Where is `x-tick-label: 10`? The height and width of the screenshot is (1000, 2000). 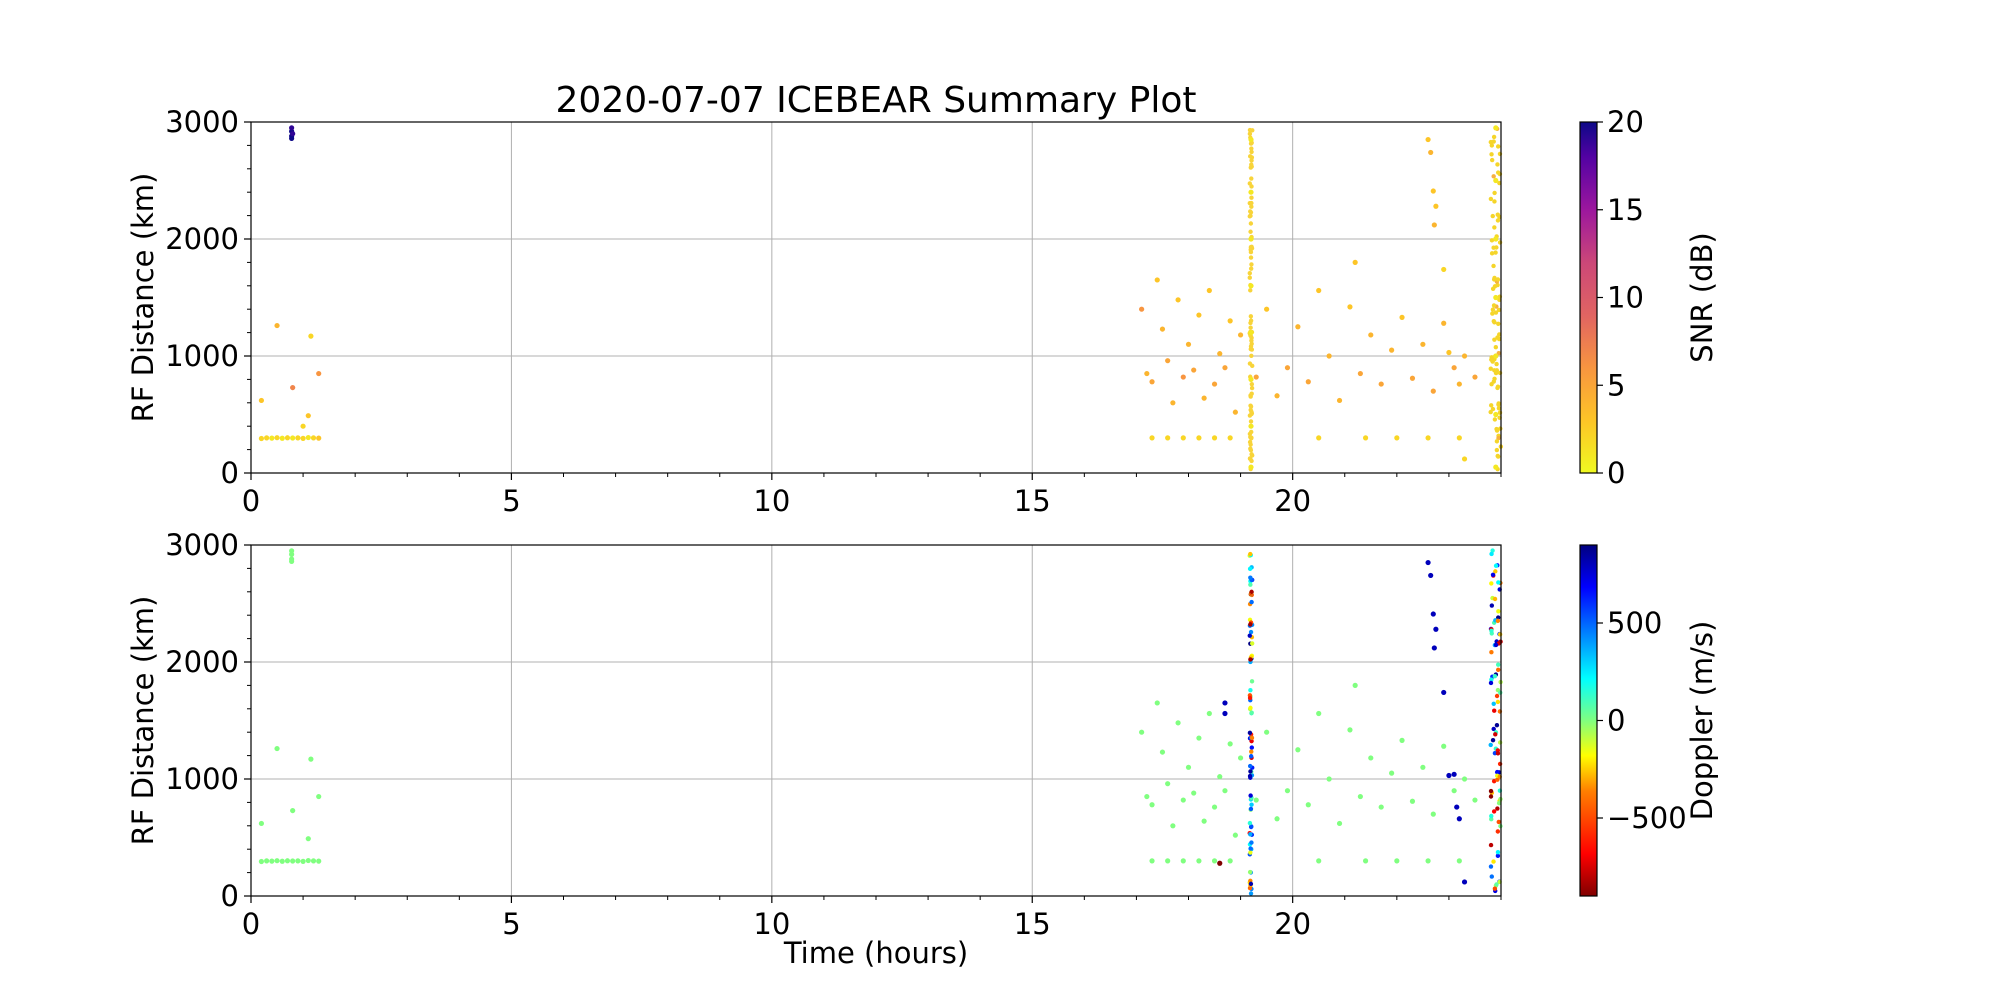
x-tick-label: 10 is located at coordinates (771, 924).